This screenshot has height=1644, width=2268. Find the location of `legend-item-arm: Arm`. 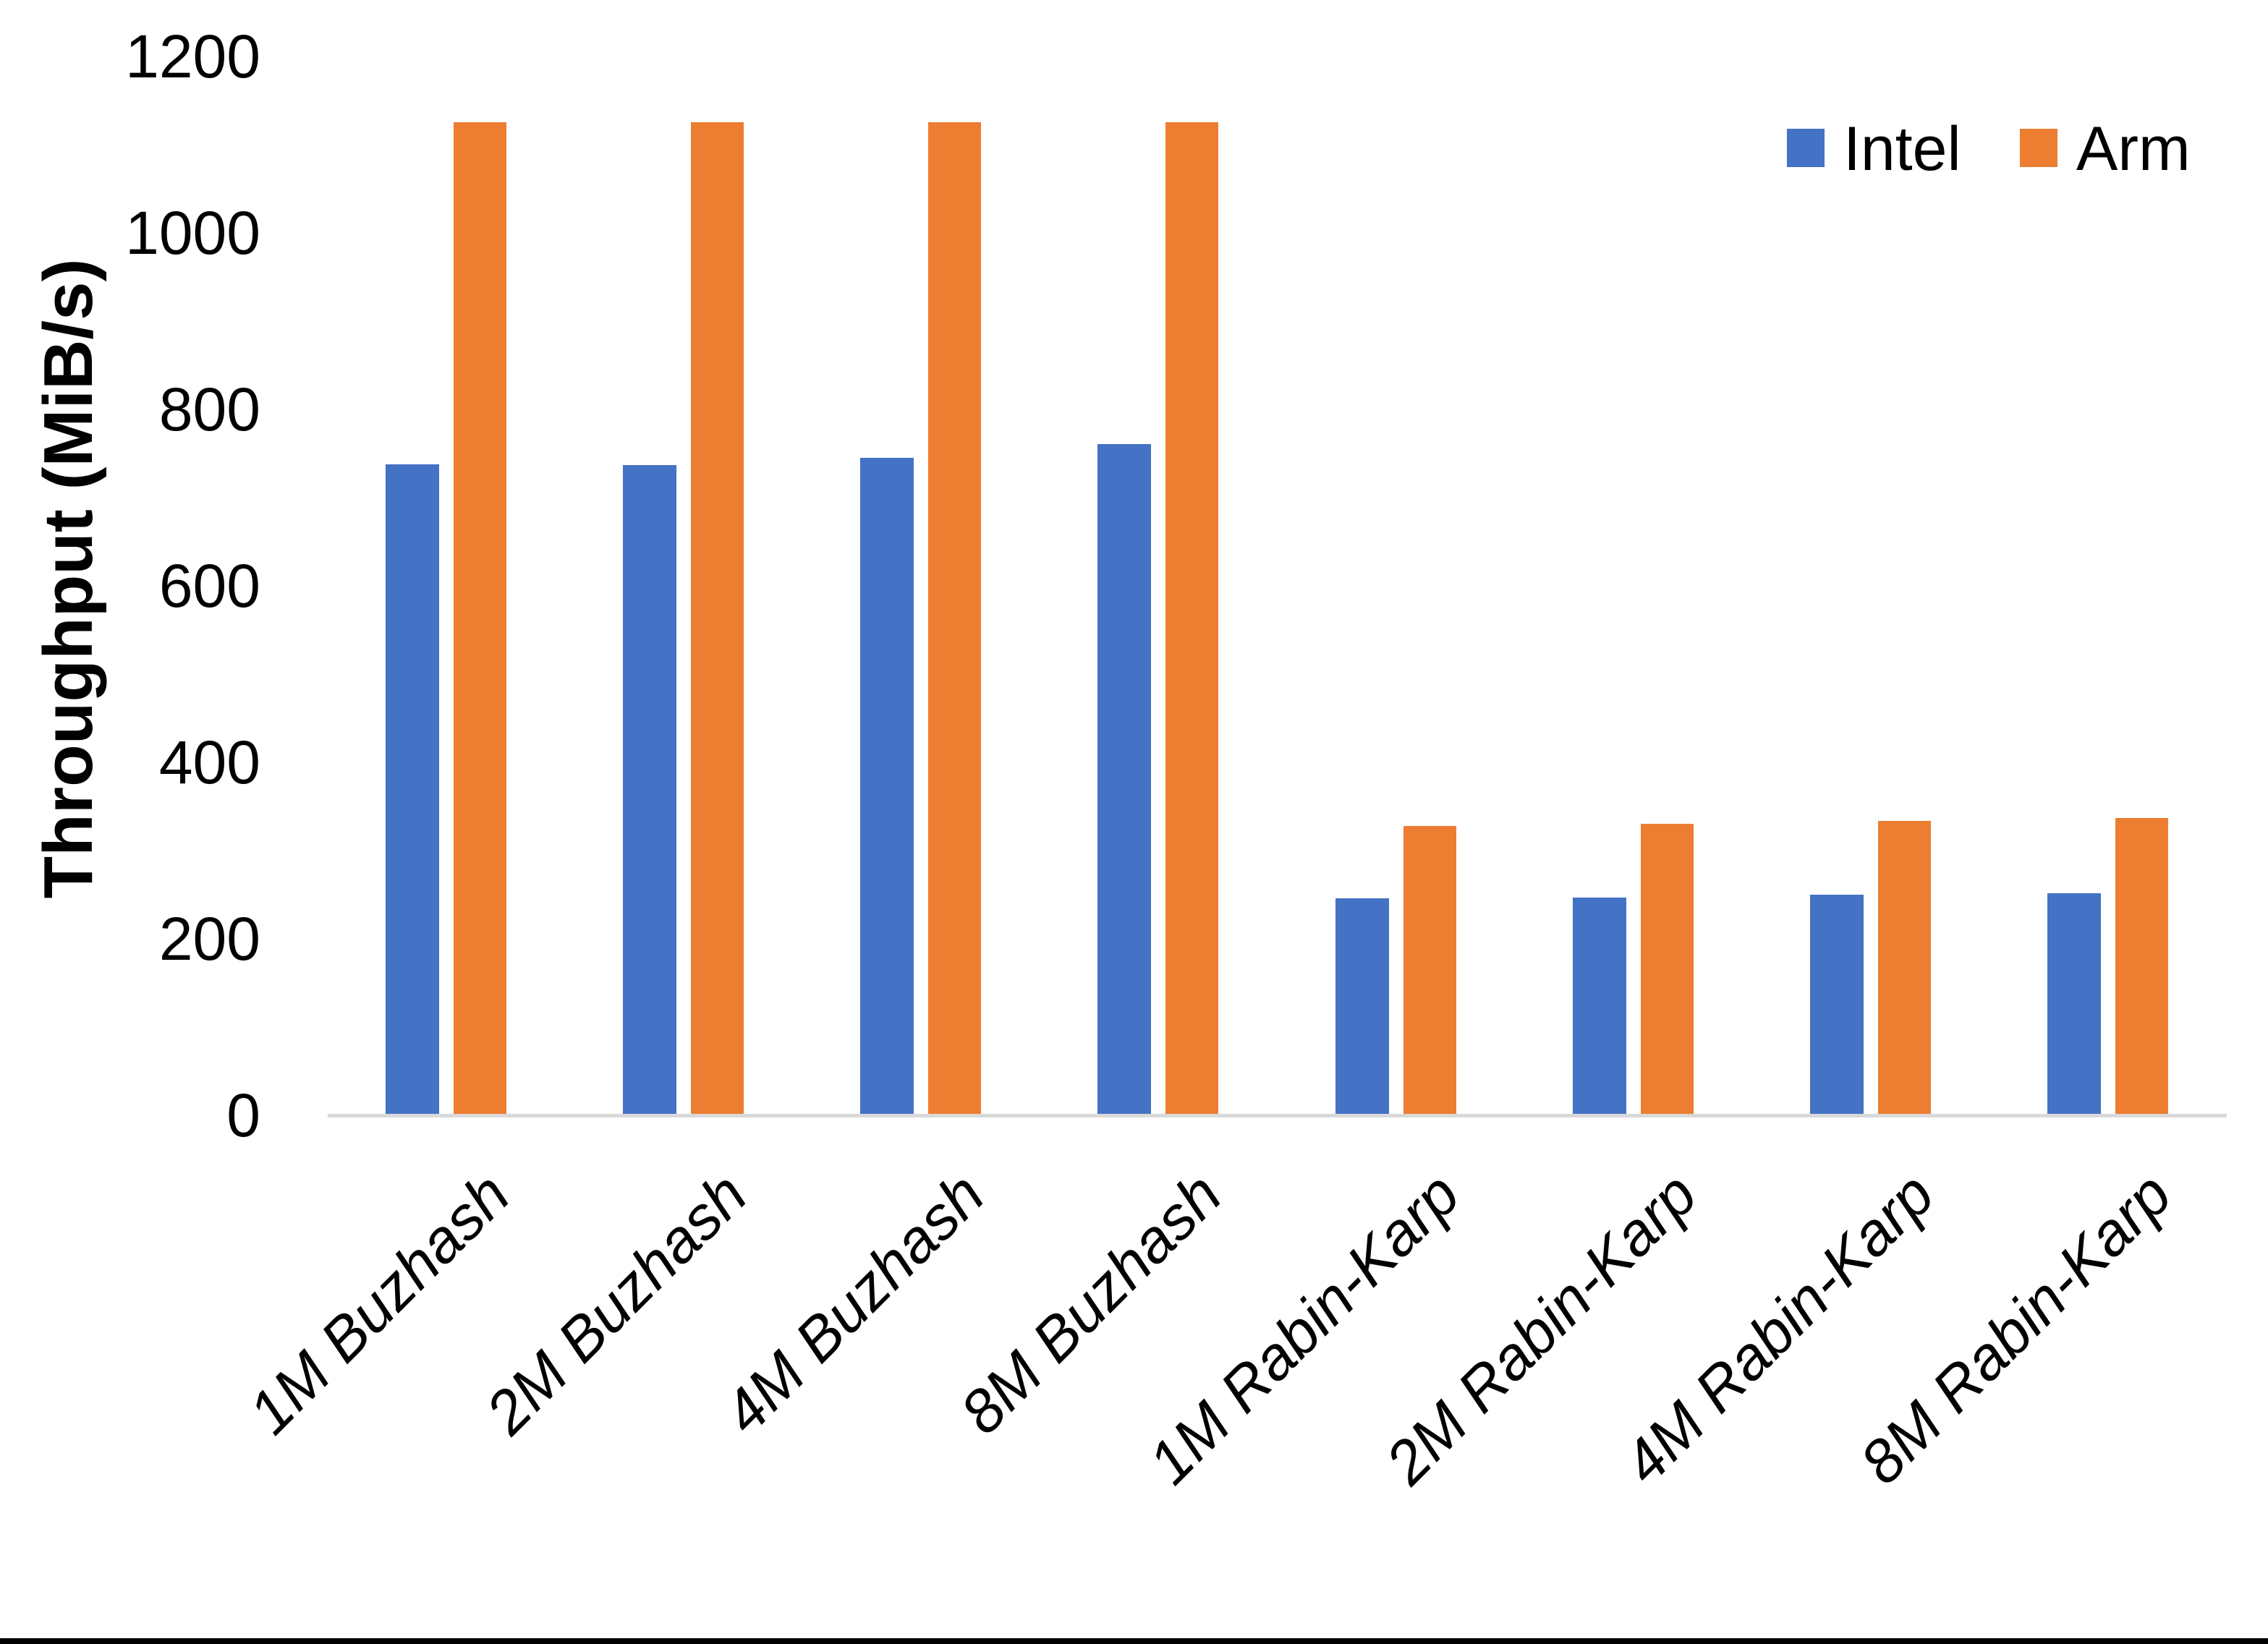

legend-item-arm: Arm is located at coordinates (2128, 149).